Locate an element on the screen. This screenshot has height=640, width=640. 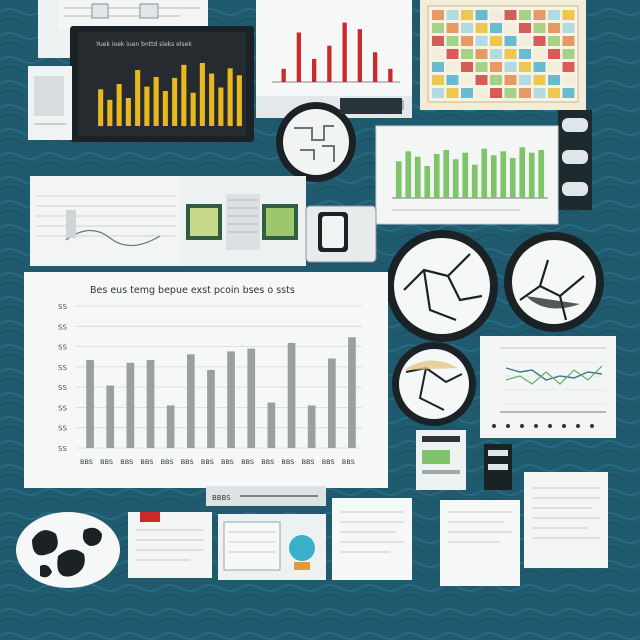
green-bars is located at coordinates (470, 172).